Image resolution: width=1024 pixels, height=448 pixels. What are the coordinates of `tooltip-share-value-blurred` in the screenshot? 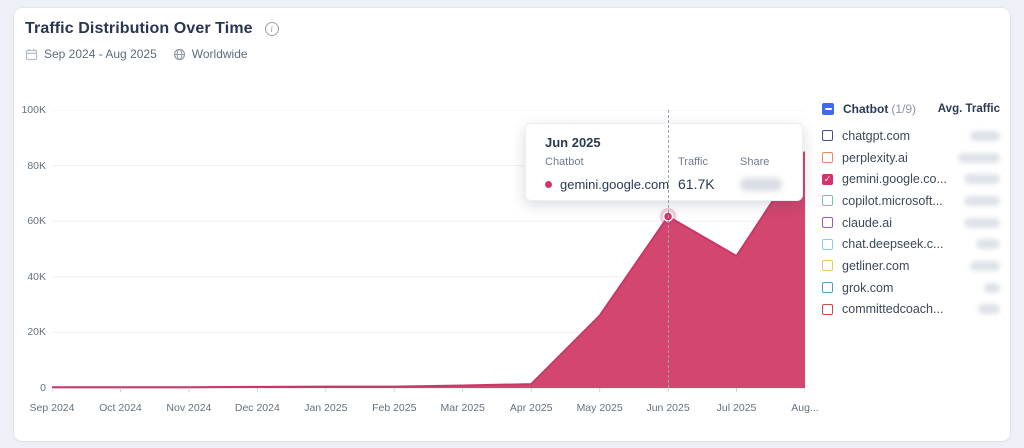 It's located at (761, 184).